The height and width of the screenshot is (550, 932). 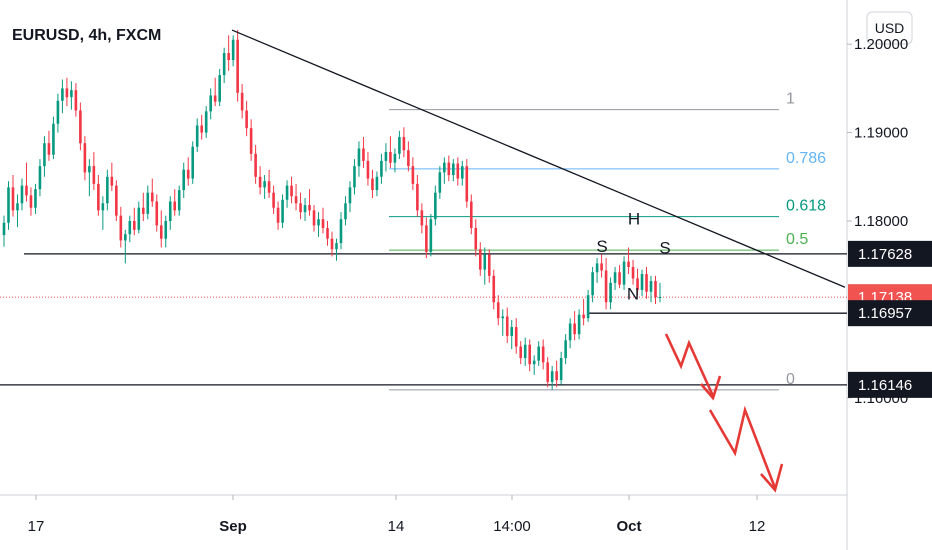 I want to click on projection-arrows, so click(x=724, y=413).